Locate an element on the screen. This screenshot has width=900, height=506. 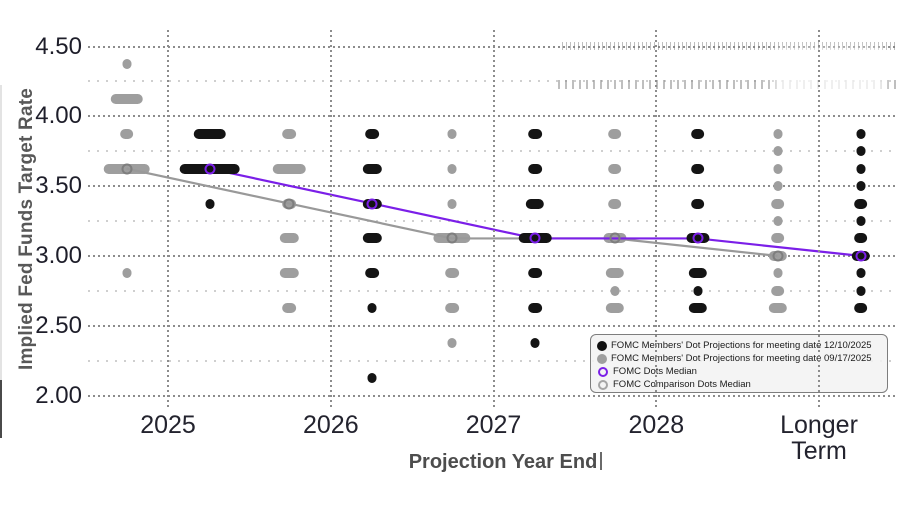
x-tick-label: 2028 is located at coordinates (656, 425).